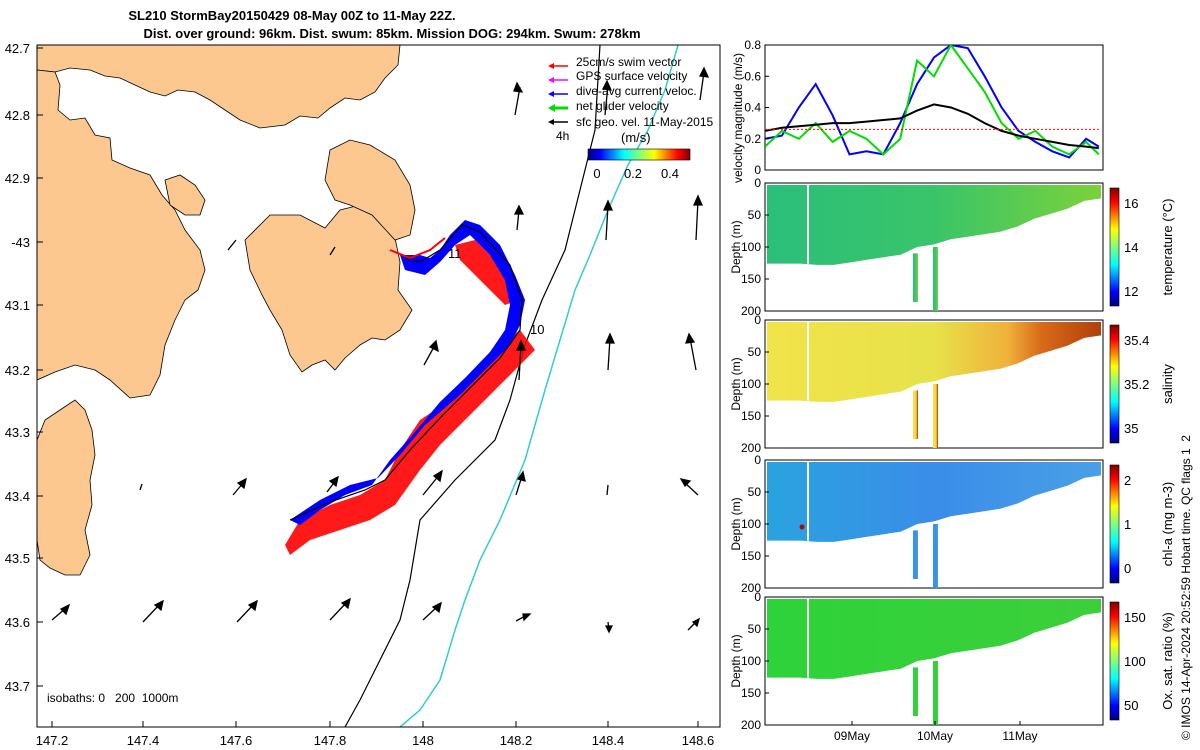  Describe the element at coordinates (17, 370) in the screenshot. I see `lat-tick-label: 43.2` at that location.